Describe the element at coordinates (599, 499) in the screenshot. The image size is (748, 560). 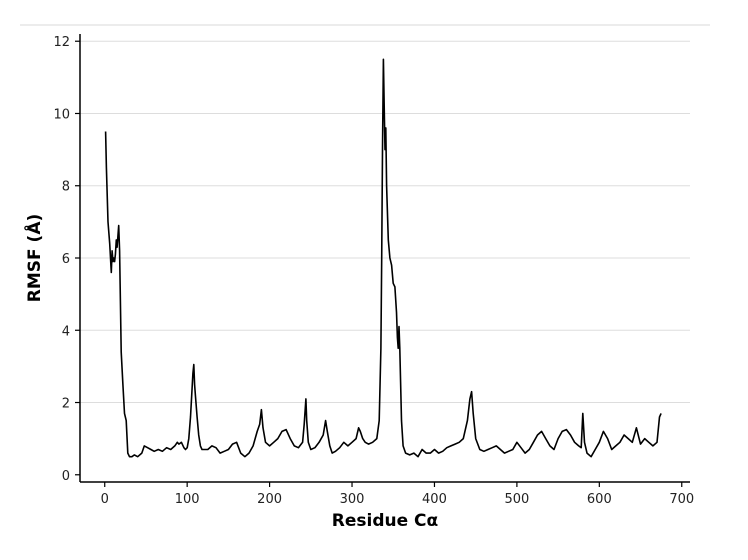
I see `x-tick-label-600: 600` at that location.